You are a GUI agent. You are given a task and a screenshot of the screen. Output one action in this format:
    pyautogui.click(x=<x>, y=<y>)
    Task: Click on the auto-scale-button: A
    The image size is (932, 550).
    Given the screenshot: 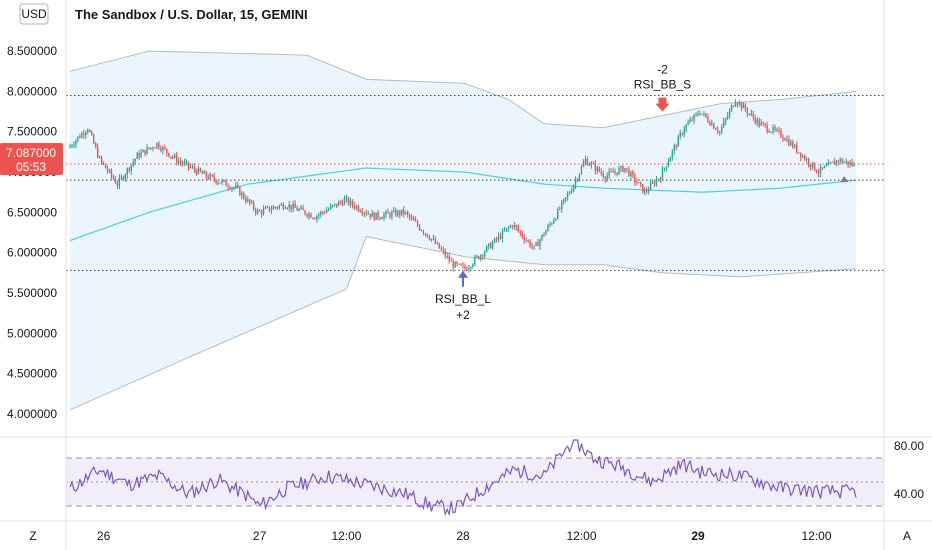 What is the action you would take?
    pyautogui.click(x=907, y=536)
    